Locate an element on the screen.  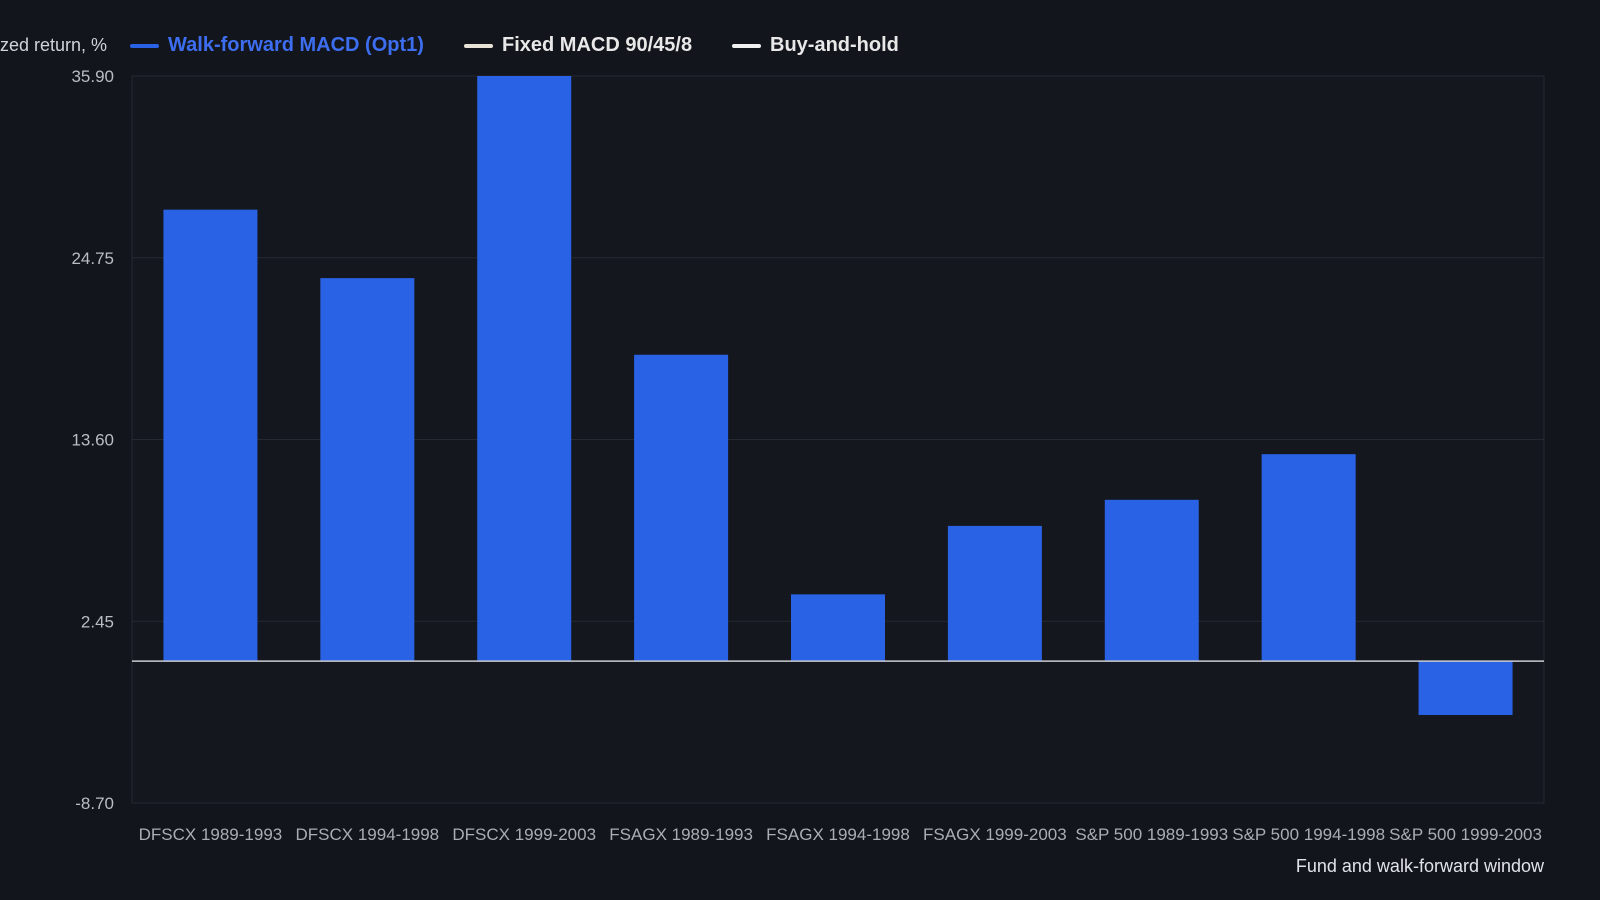
x-tick-label: S&P 500 1989-1993 is located at coordinates (1151, 834).